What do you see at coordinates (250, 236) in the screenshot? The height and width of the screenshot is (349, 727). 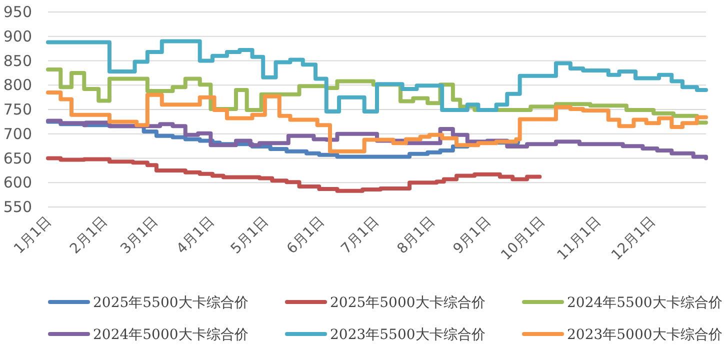 I see `x-tick-label: 5月1日` at bounding box center [250, 236].